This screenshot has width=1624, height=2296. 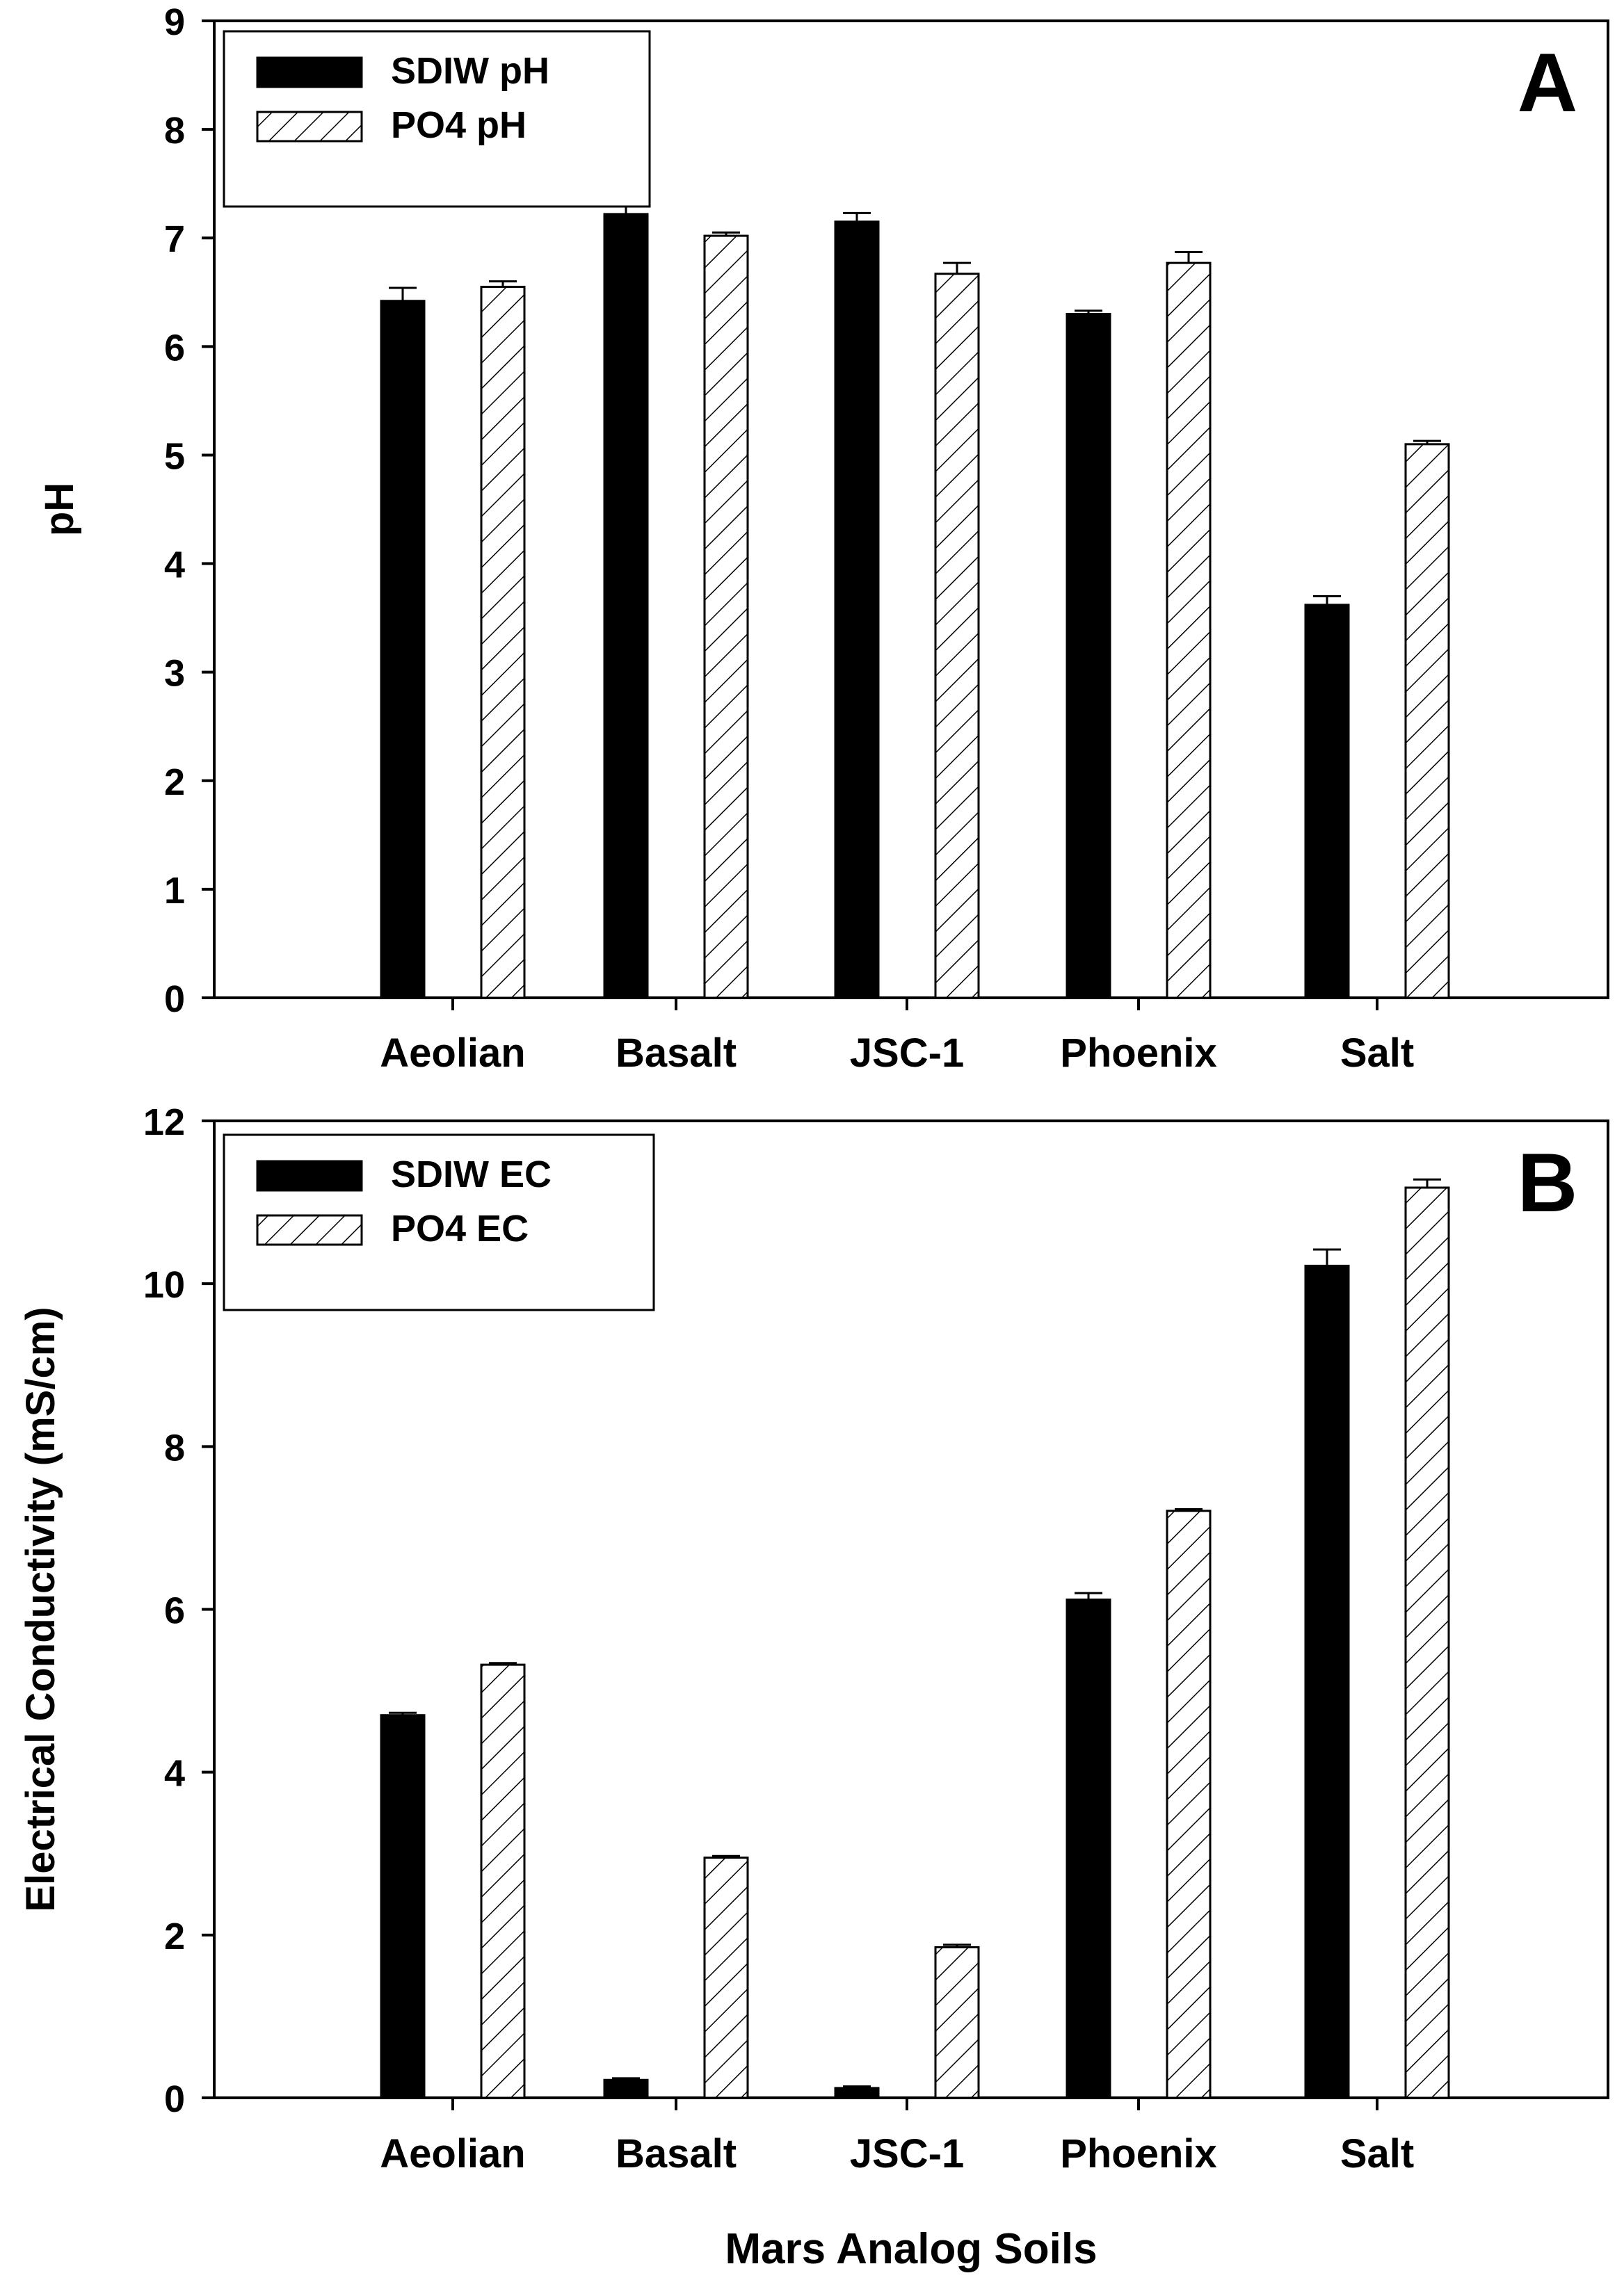 I want to click on y-tick-label: 10, so click(x=164, y=1285).